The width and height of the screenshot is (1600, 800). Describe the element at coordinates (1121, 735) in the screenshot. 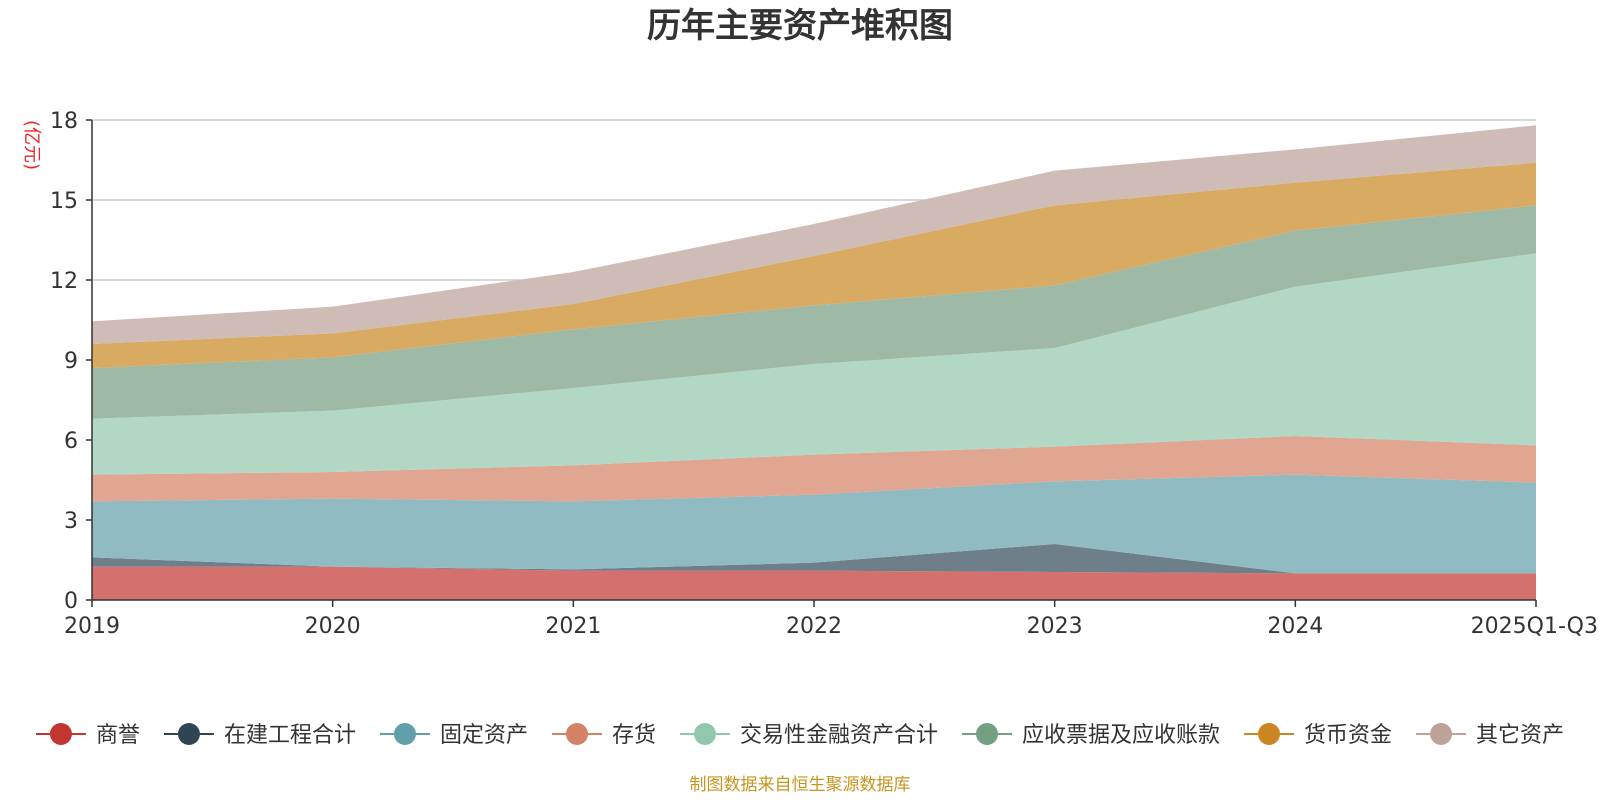

I see `legend-label-5: 应收票据及应收账款` at that location.